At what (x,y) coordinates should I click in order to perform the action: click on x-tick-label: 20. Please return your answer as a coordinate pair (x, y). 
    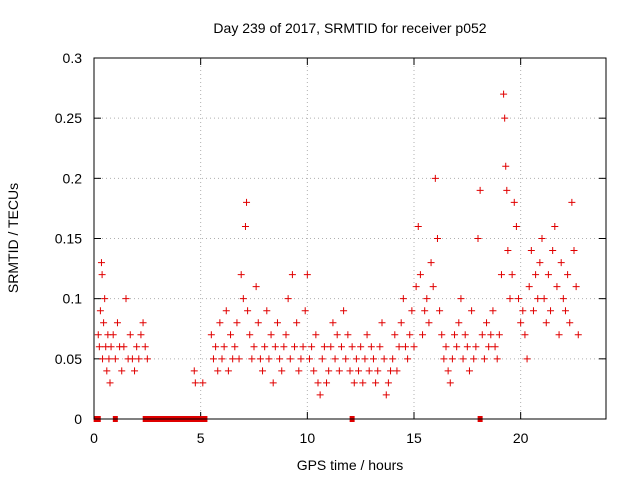
    Looking at the image, I should click on (521, 438).